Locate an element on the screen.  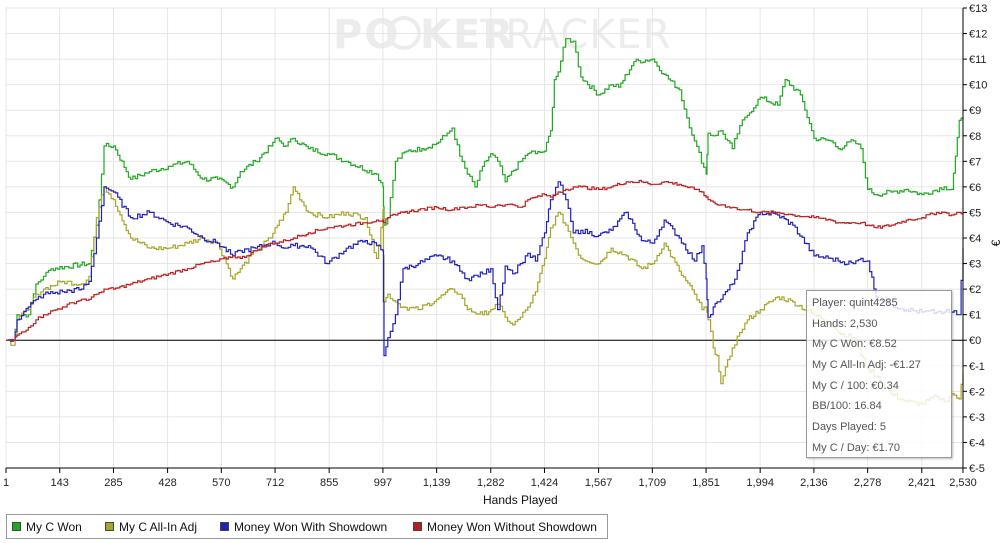
legend-item-allin-adj: My C All-In Adj is located at coordinates (157, 527).